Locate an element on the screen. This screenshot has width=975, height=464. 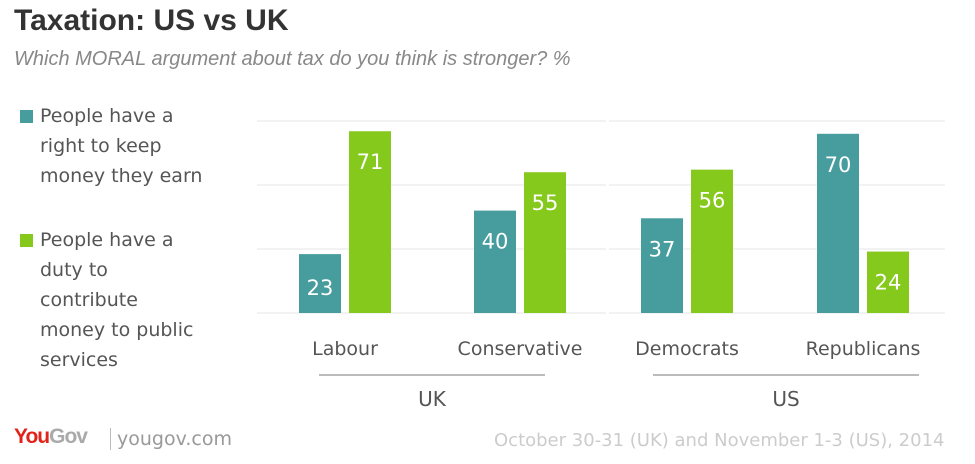
data-label: 70 is located at coordinates (838, 165).